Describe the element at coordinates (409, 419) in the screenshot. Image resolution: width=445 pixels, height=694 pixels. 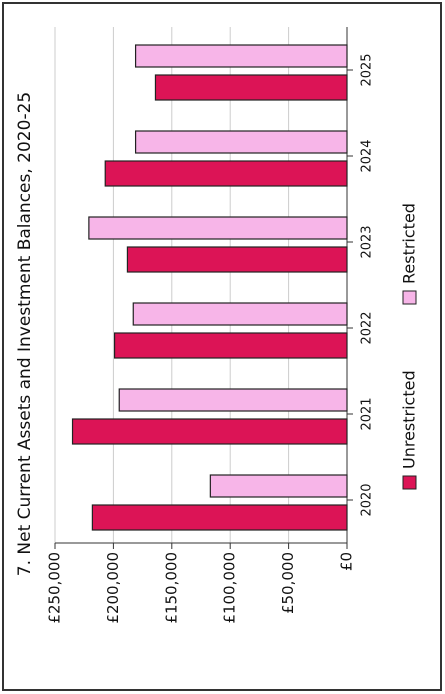
I see `legend-label: Unrestricted` at that location.